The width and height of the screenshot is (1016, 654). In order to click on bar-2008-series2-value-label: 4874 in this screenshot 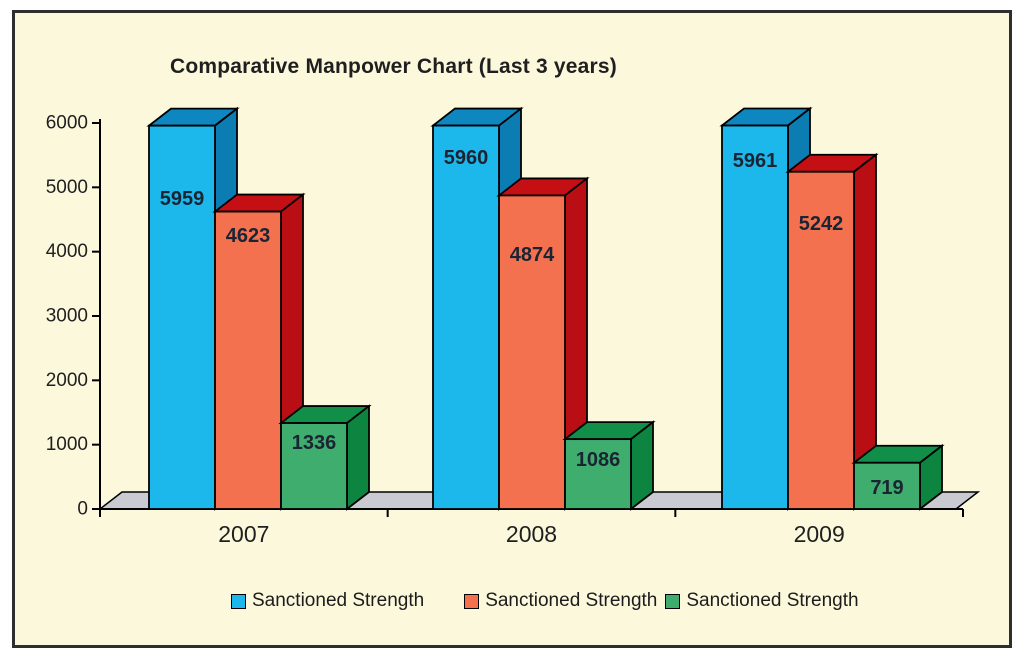, I will do `click(532, 255)`.